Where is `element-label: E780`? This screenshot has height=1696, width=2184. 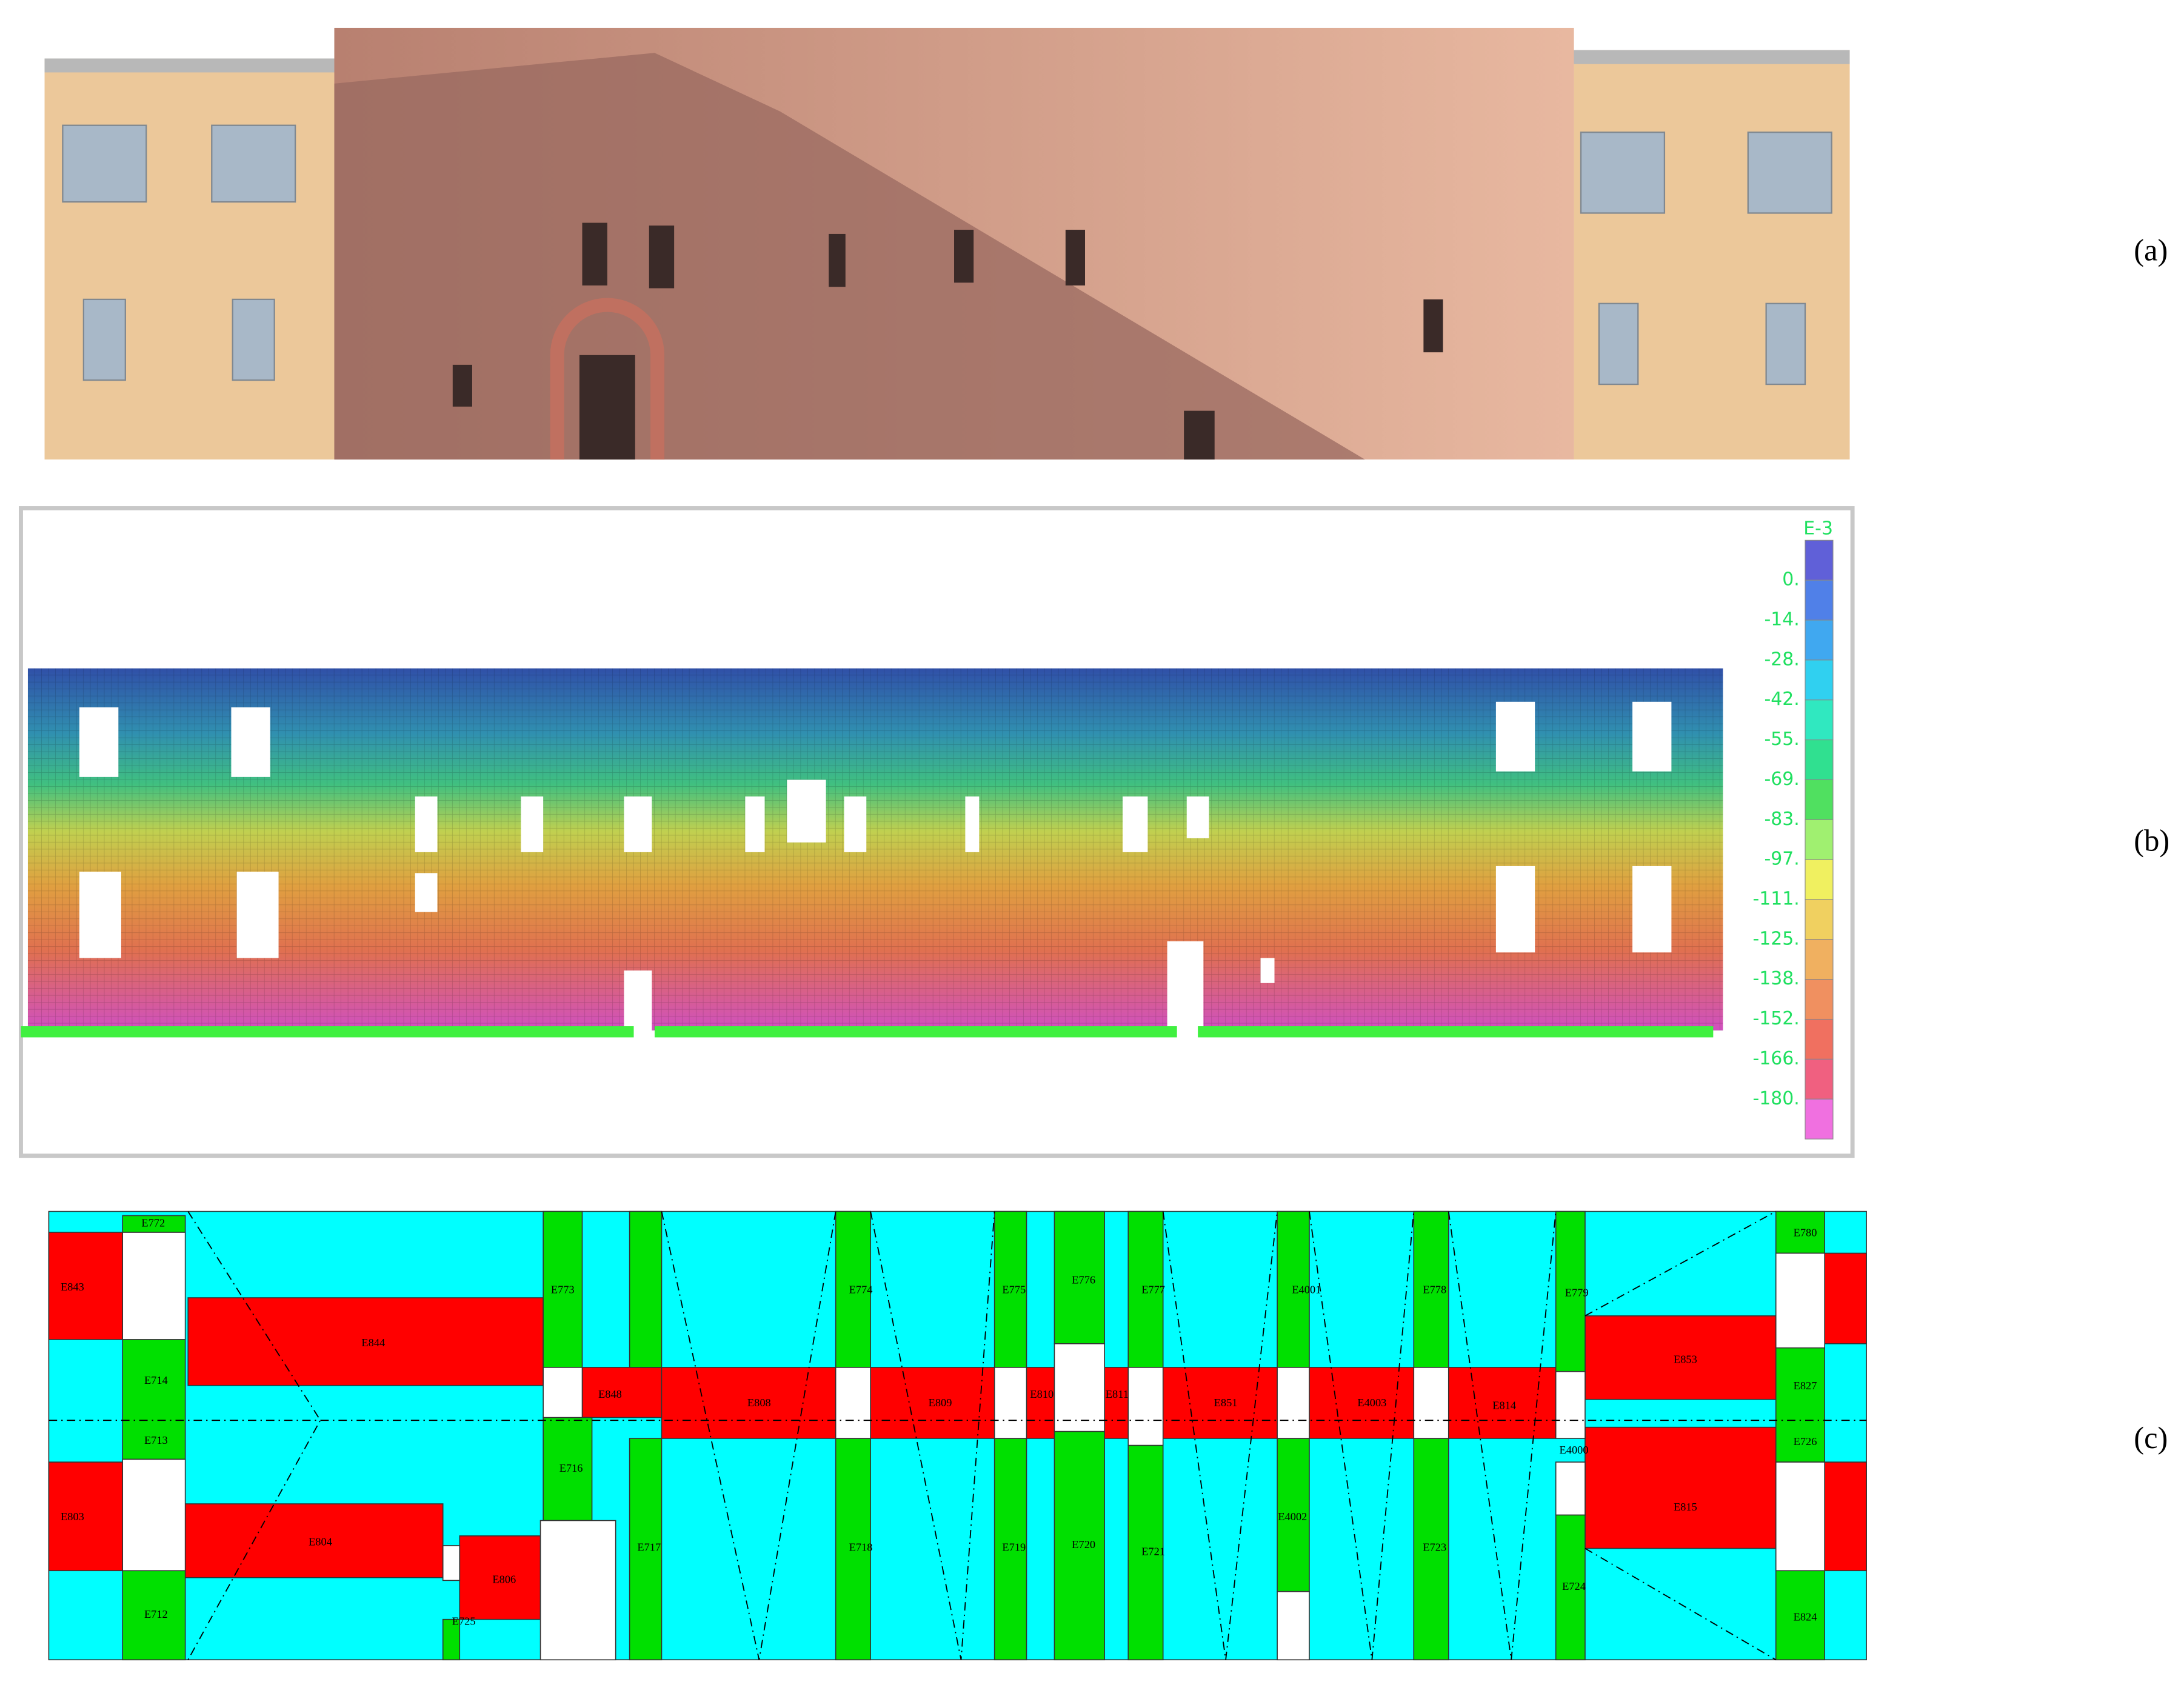 element-label: E780 is located at coordinates (1805, 1233).